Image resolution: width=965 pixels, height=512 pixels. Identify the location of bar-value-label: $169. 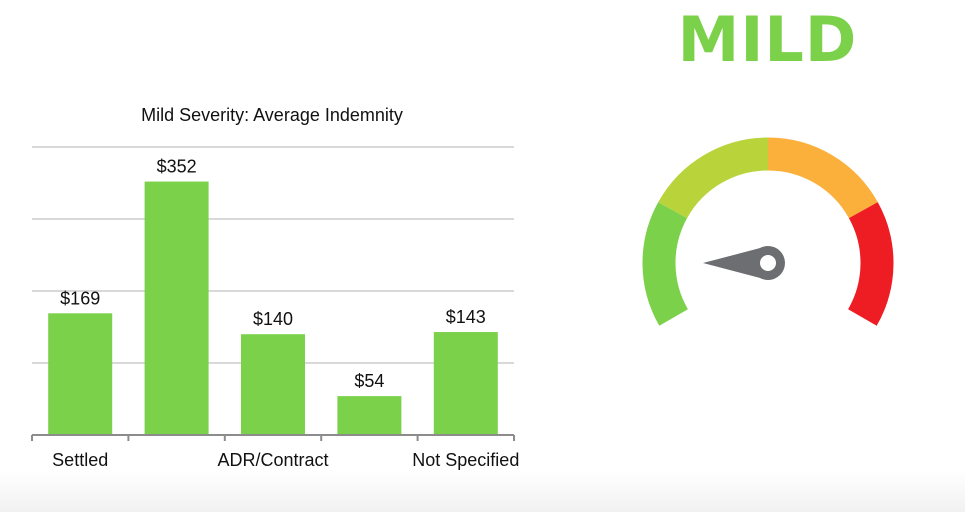
(80, 298).